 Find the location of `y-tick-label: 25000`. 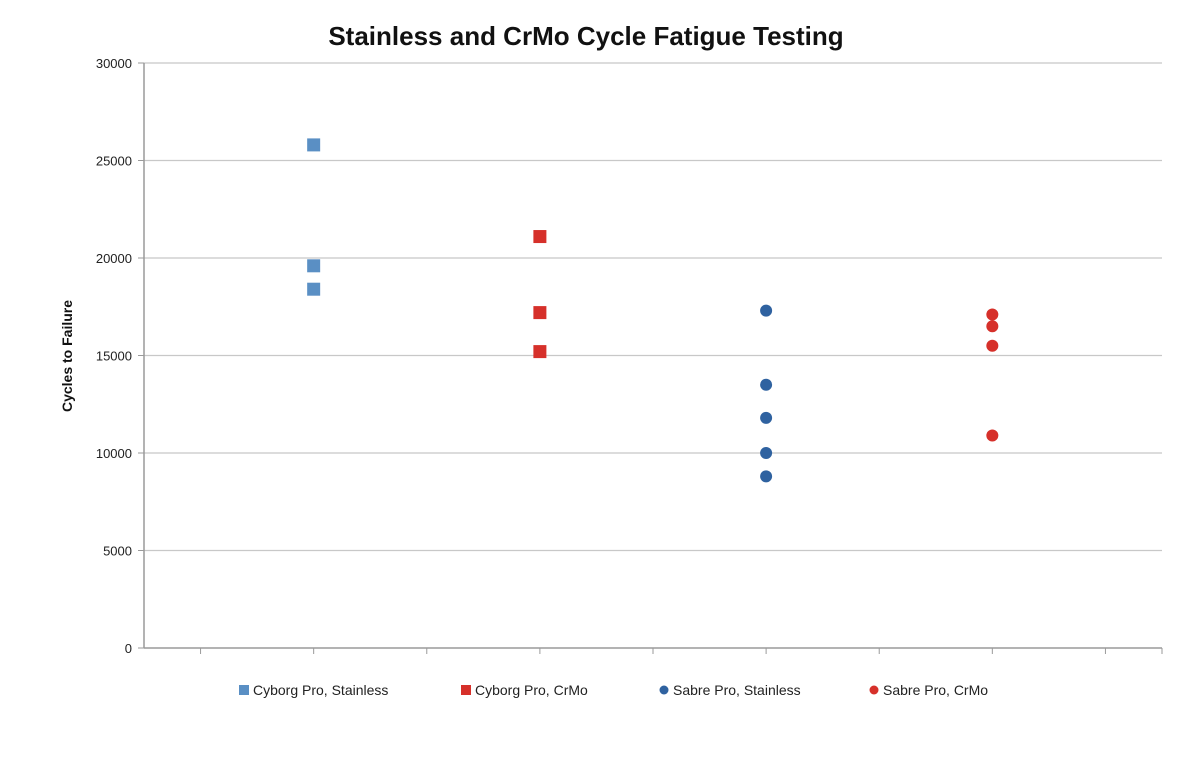

y-tick-label: 25000 is located at coordinates (114, 161).